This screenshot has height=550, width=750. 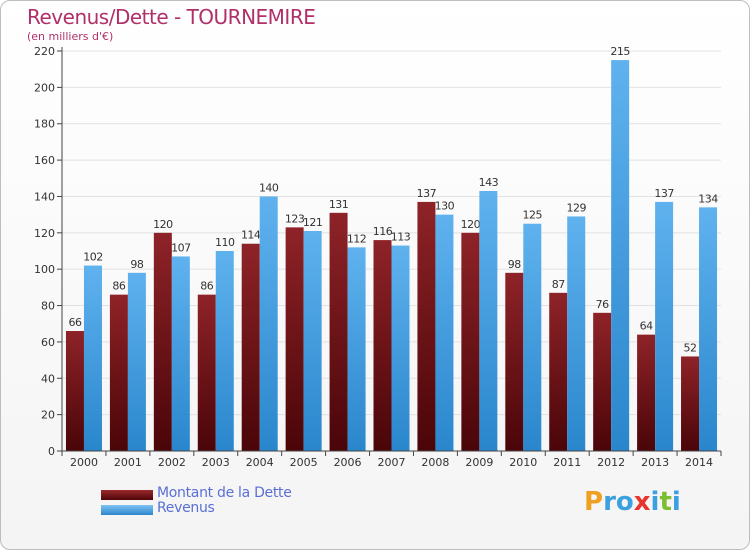 What do you see at coordinates (171, 17) in the screenshot?
I see `chart-title: Revenus/Dette - TOURNEMIRE` at bounding box center [171, 17].